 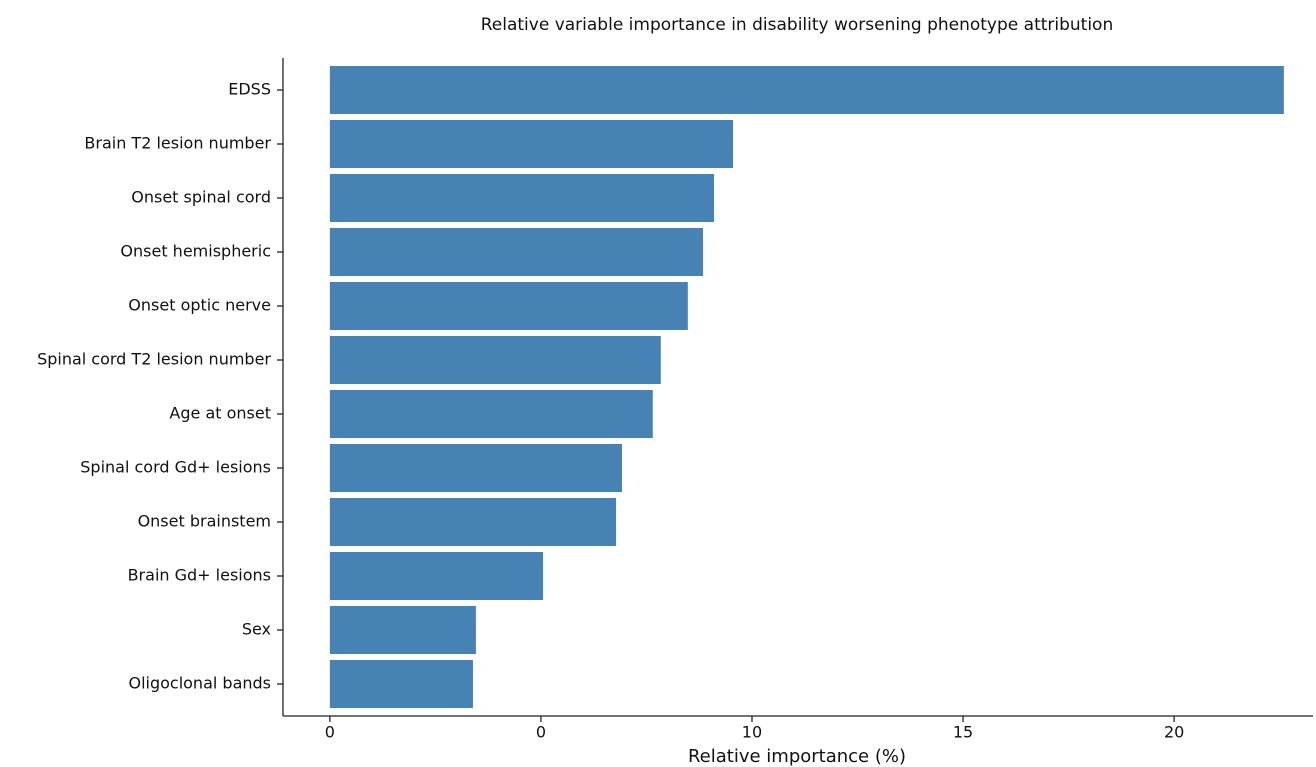 I want to click on x-tick-label: 10, so click(x=752, y=732).